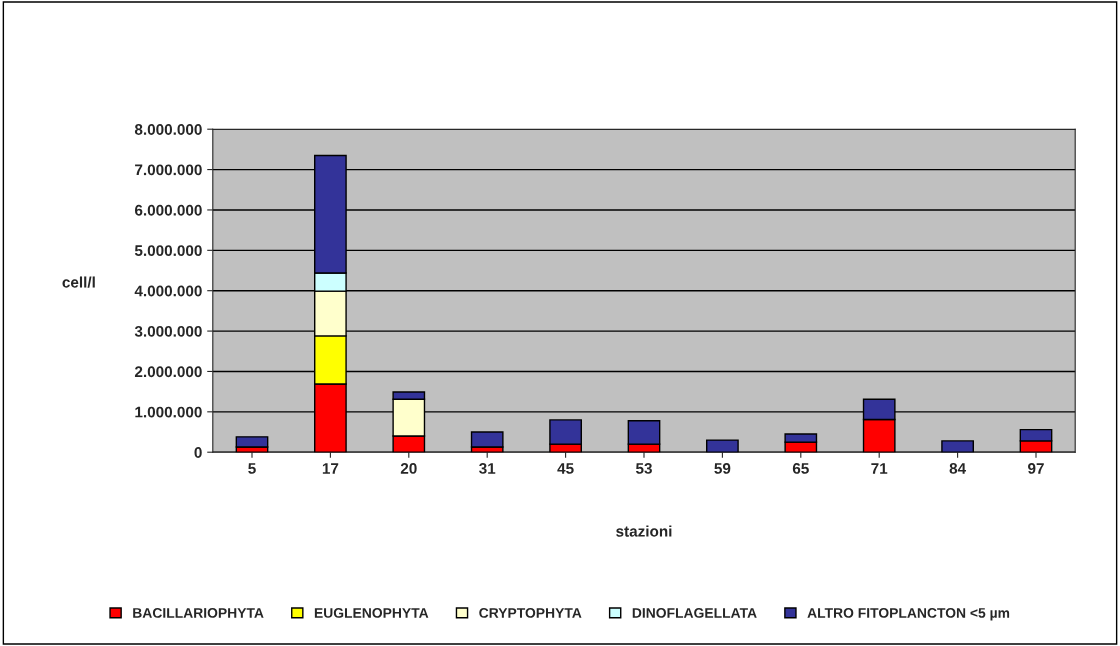 The image size is (1120, 646). Describe the element at coordinates (408, 468) in the screenshot. I see `x-tick-label: 20` at that location.